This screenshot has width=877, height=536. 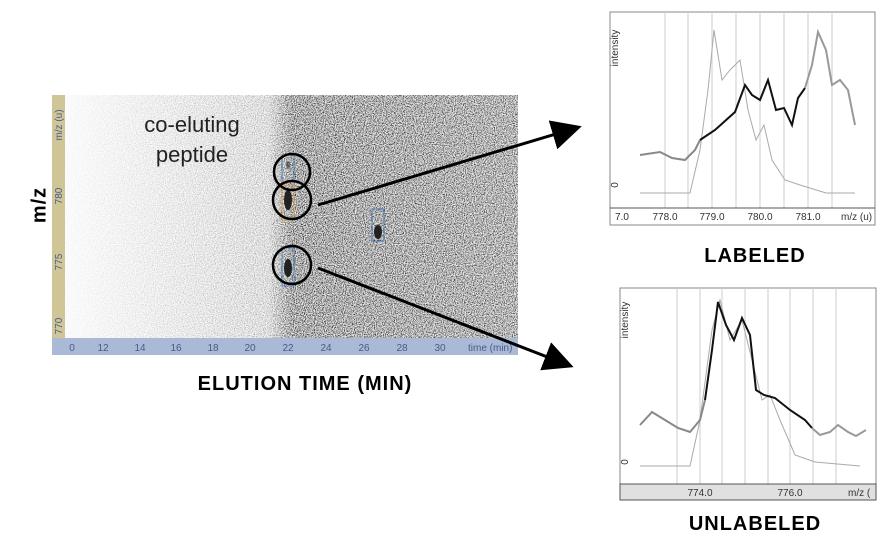 I want to click on x-axis, so click(x=748, y=492).